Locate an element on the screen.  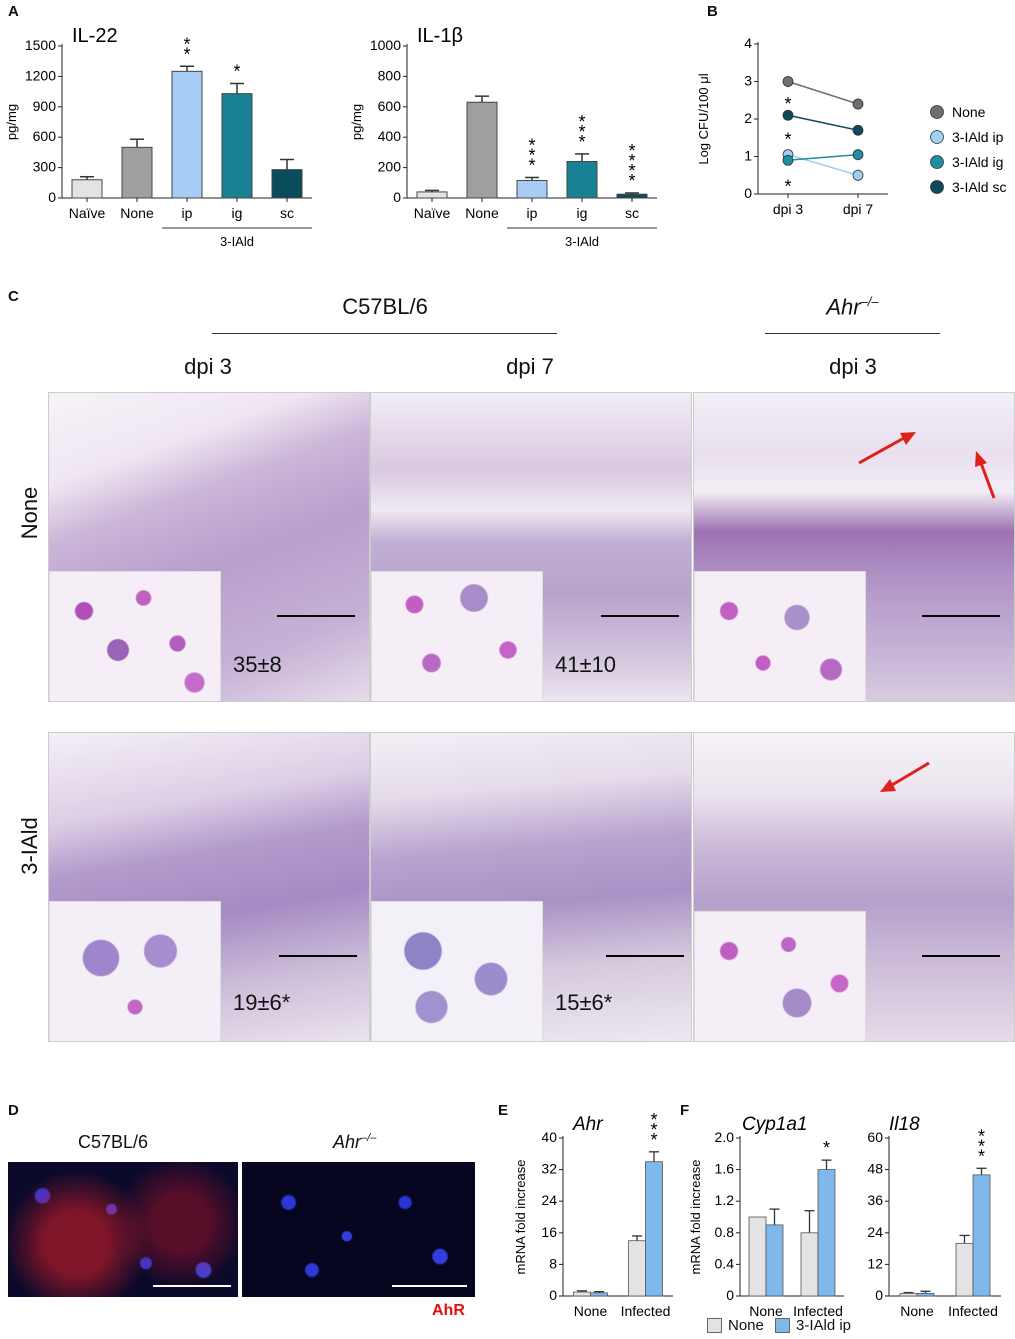
legend-swatch-none is located at coordinates (714, 1325).